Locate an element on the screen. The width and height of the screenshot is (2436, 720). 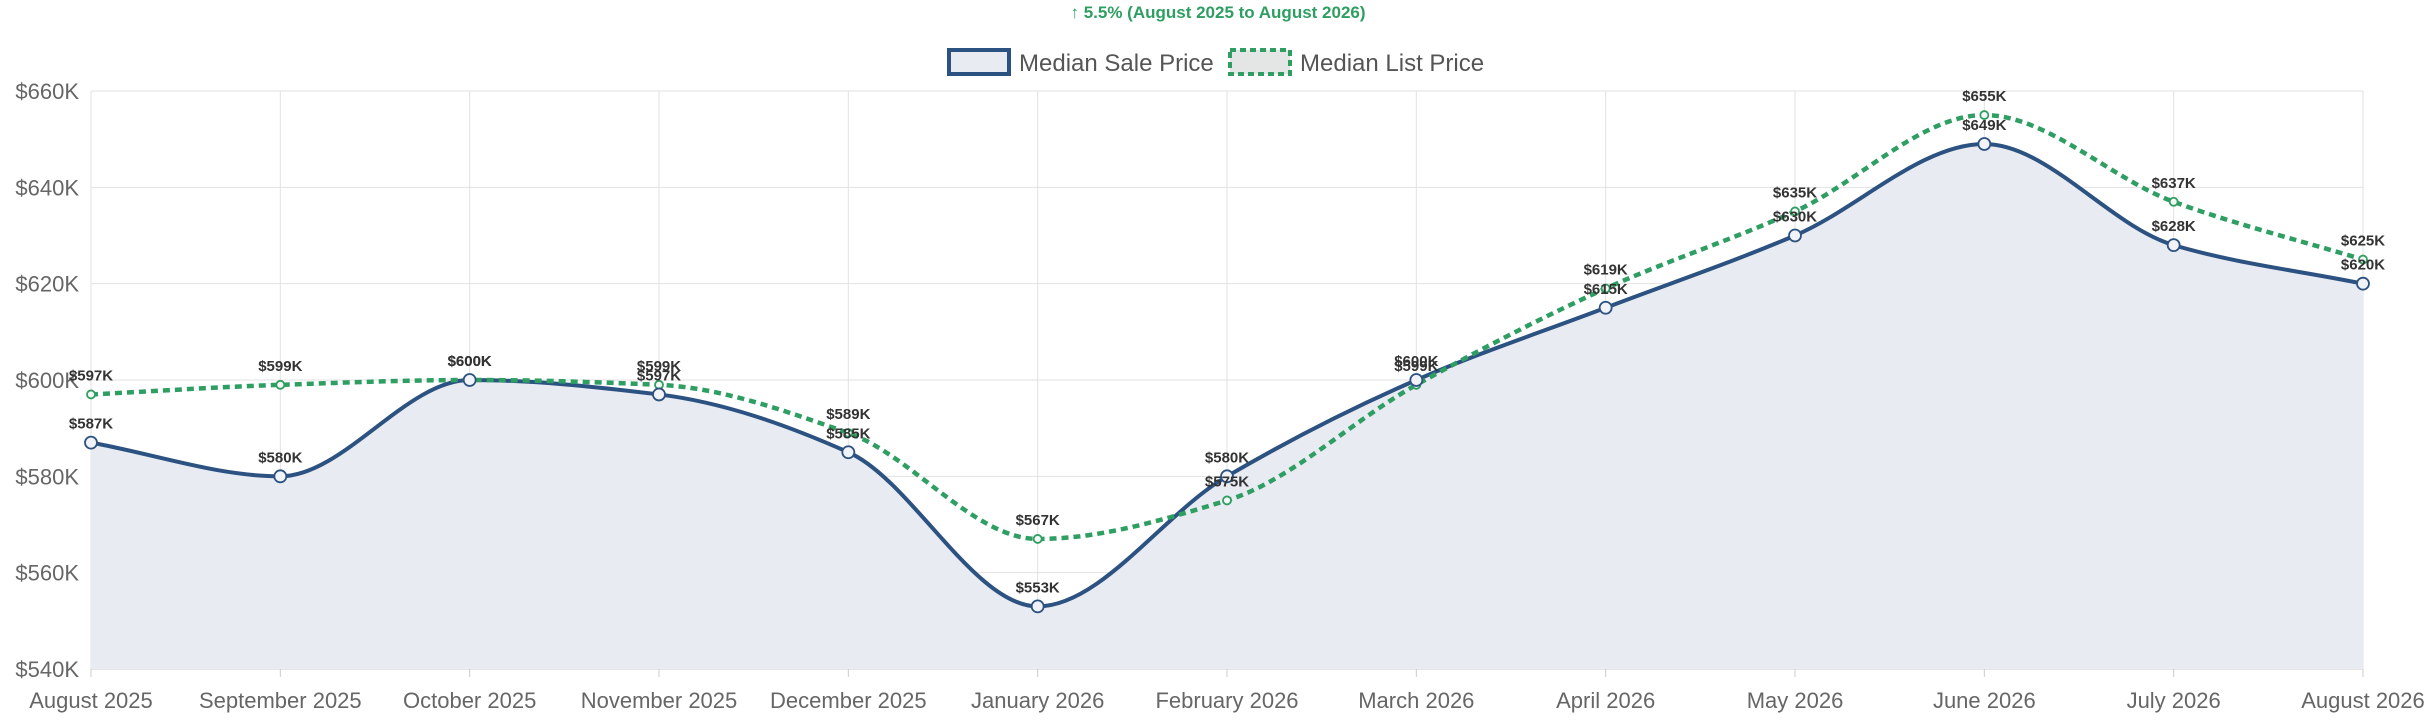
legend-label-sale: Median Sale Price is located at coordinates (1116, 63).